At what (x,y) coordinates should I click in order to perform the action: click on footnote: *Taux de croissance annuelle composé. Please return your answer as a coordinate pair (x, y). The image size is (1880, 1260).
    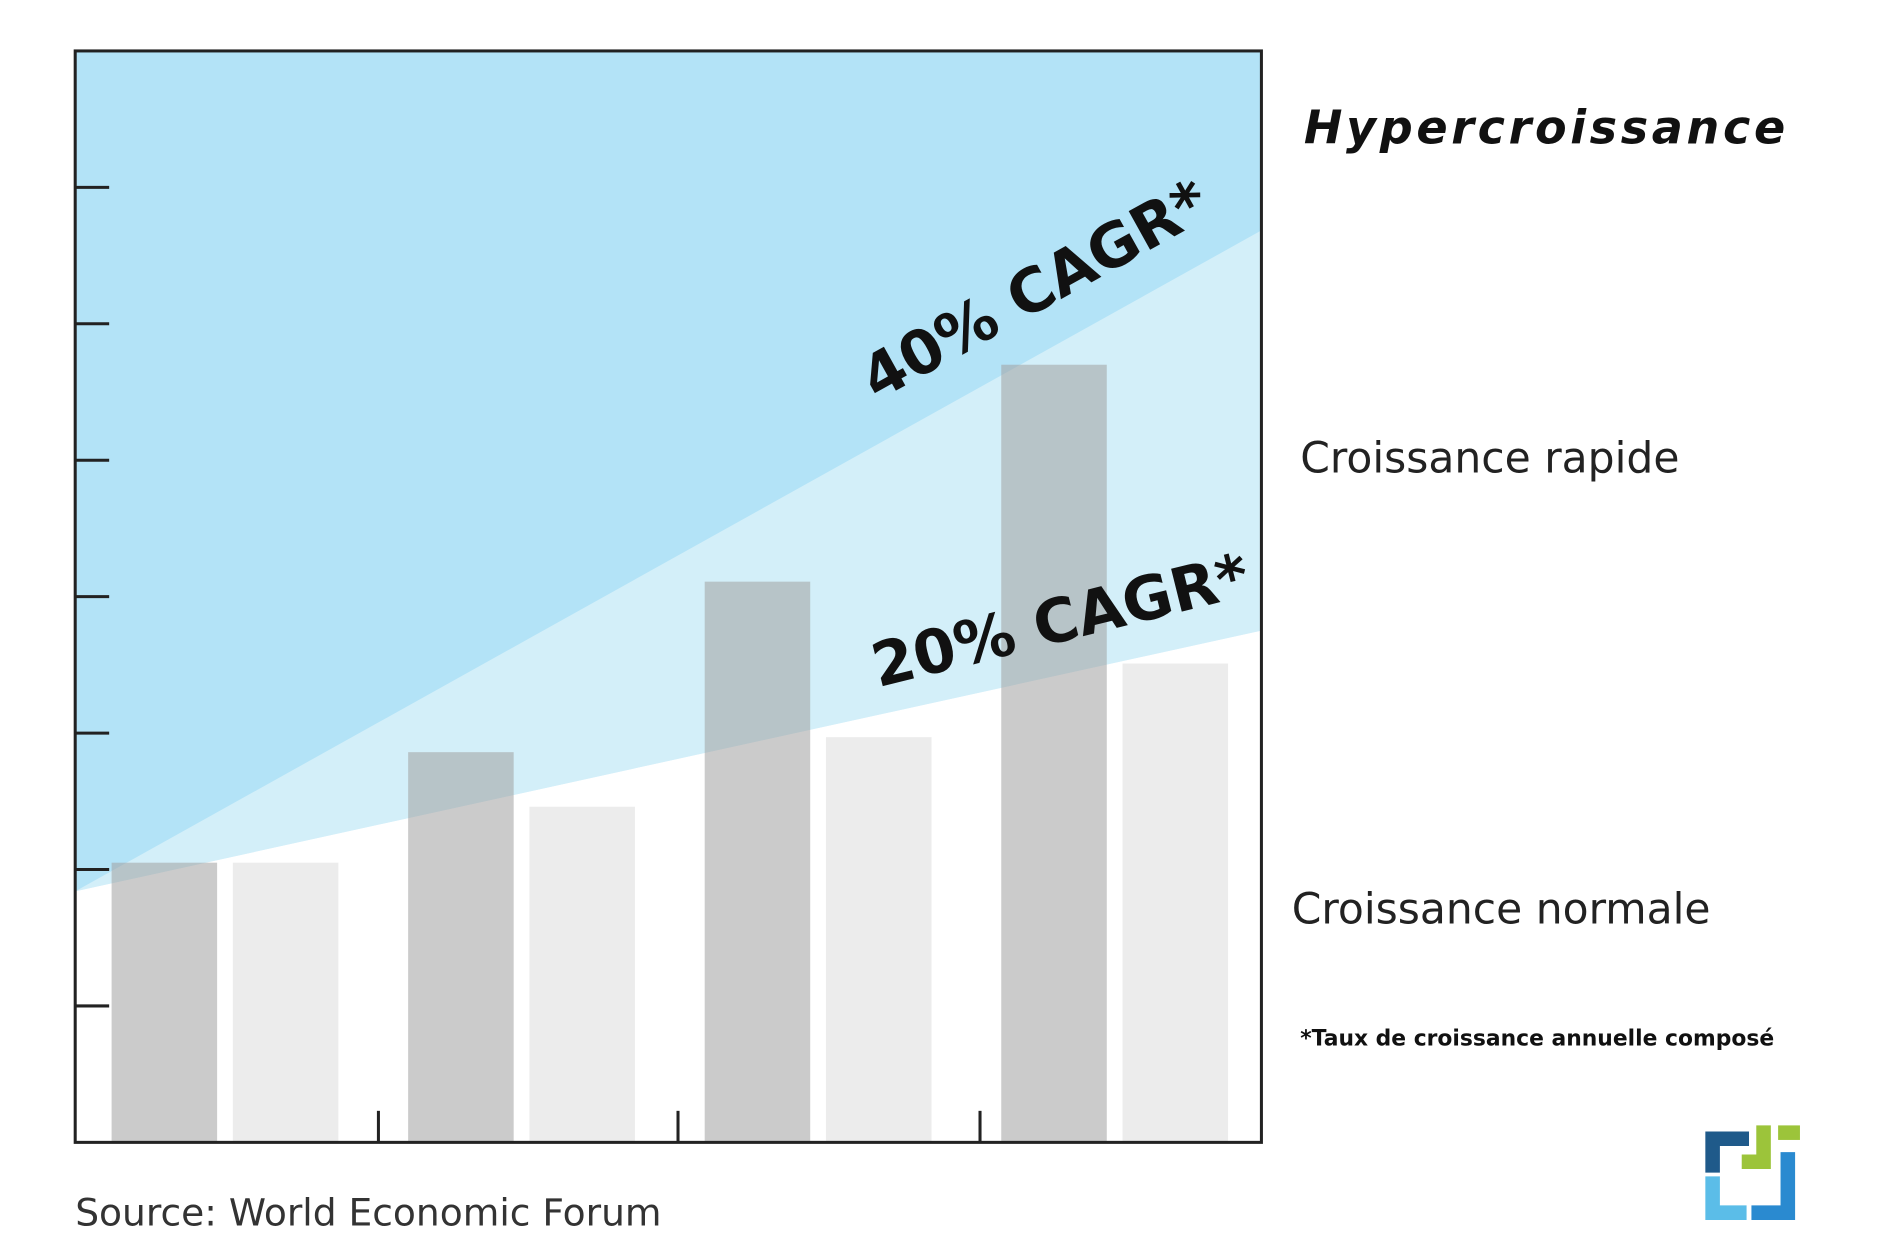
    Looking at the image, I should click on (1537, 1038).